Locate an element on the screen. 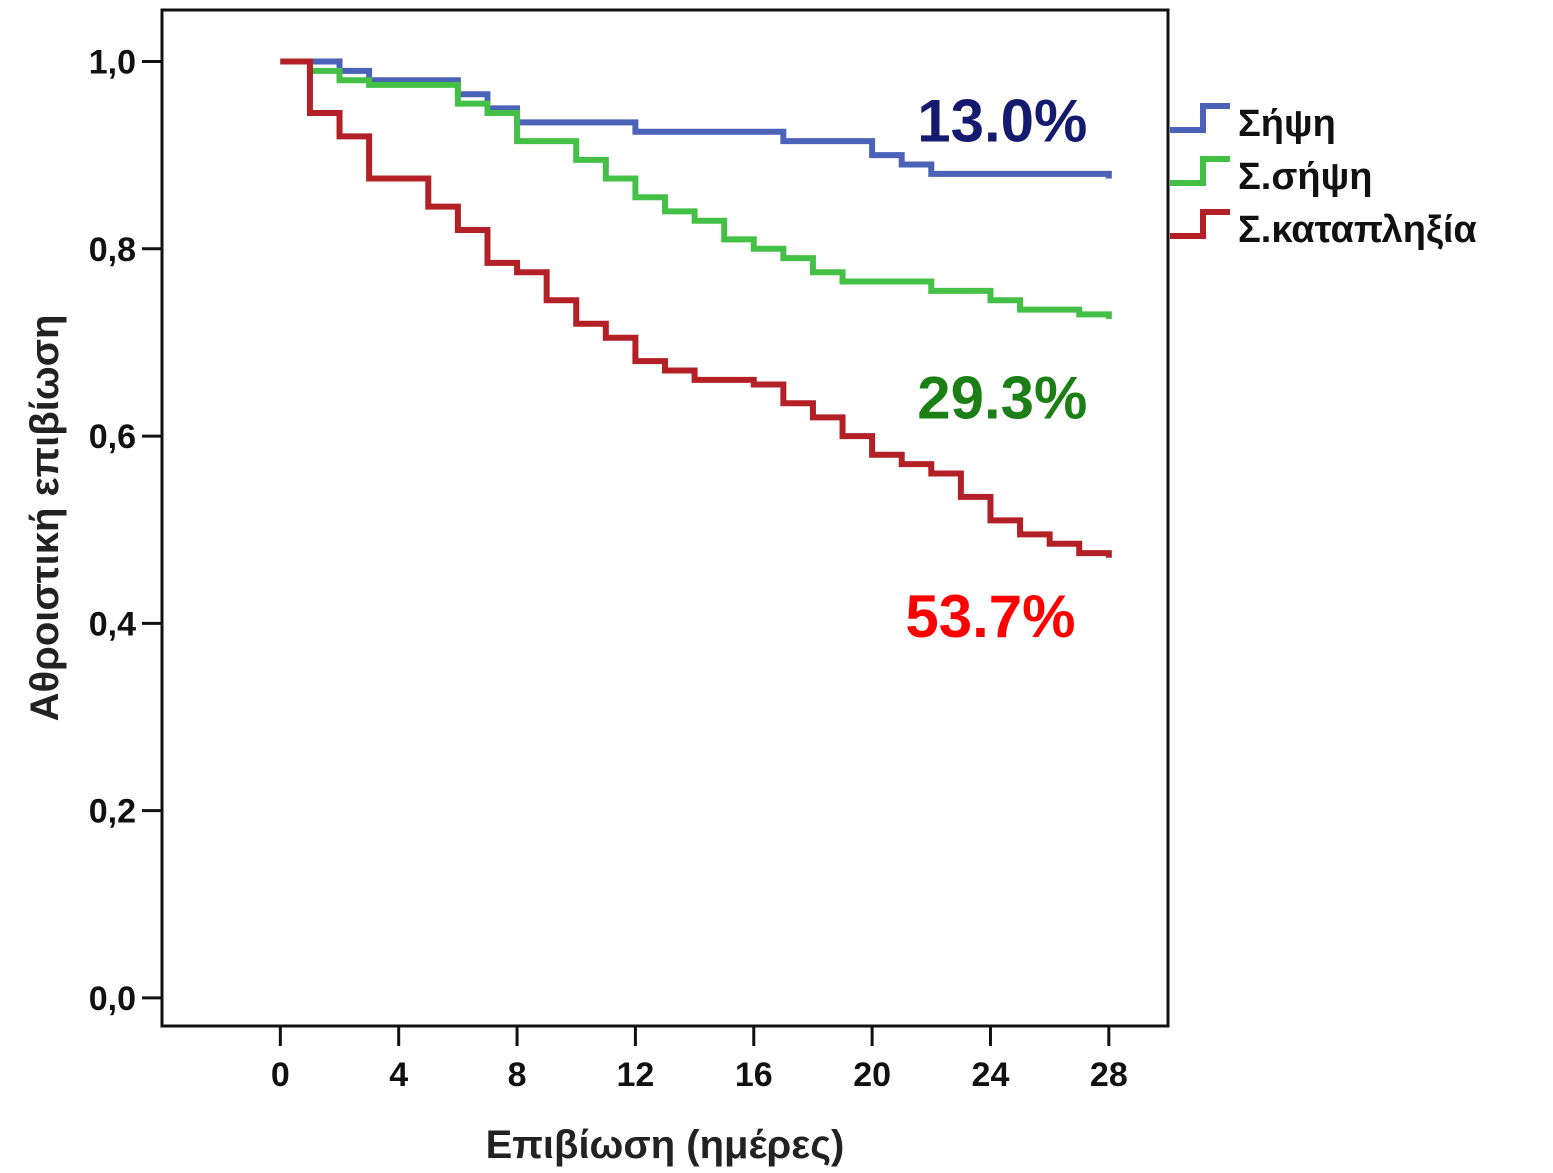 This screenshot has width=1553, height=1173. x-tick-label-12: 12 is located at coordinates (635, 1075).